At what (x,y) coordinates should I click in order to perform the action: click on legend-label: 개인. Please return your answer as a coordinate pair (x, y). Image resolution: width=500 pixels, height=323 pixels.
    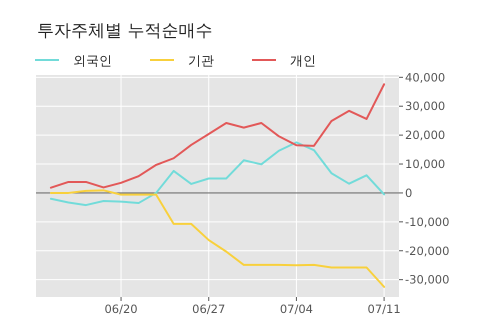
    Looking at the image, I should click on (303, 61).